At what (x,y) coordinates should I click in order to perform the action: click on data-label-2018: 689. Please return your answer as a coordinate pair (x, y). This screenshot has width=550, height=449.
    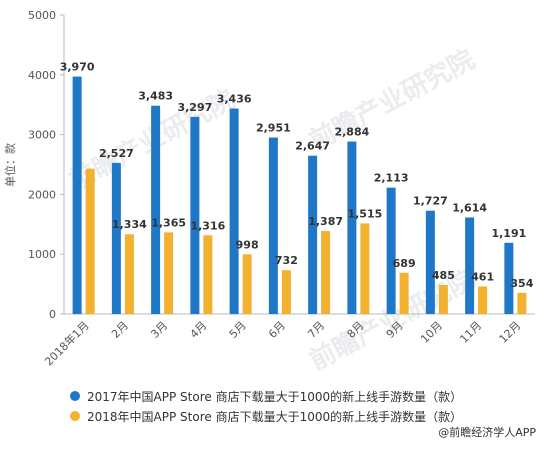
    Looking at the image, I should click on (404, 263).